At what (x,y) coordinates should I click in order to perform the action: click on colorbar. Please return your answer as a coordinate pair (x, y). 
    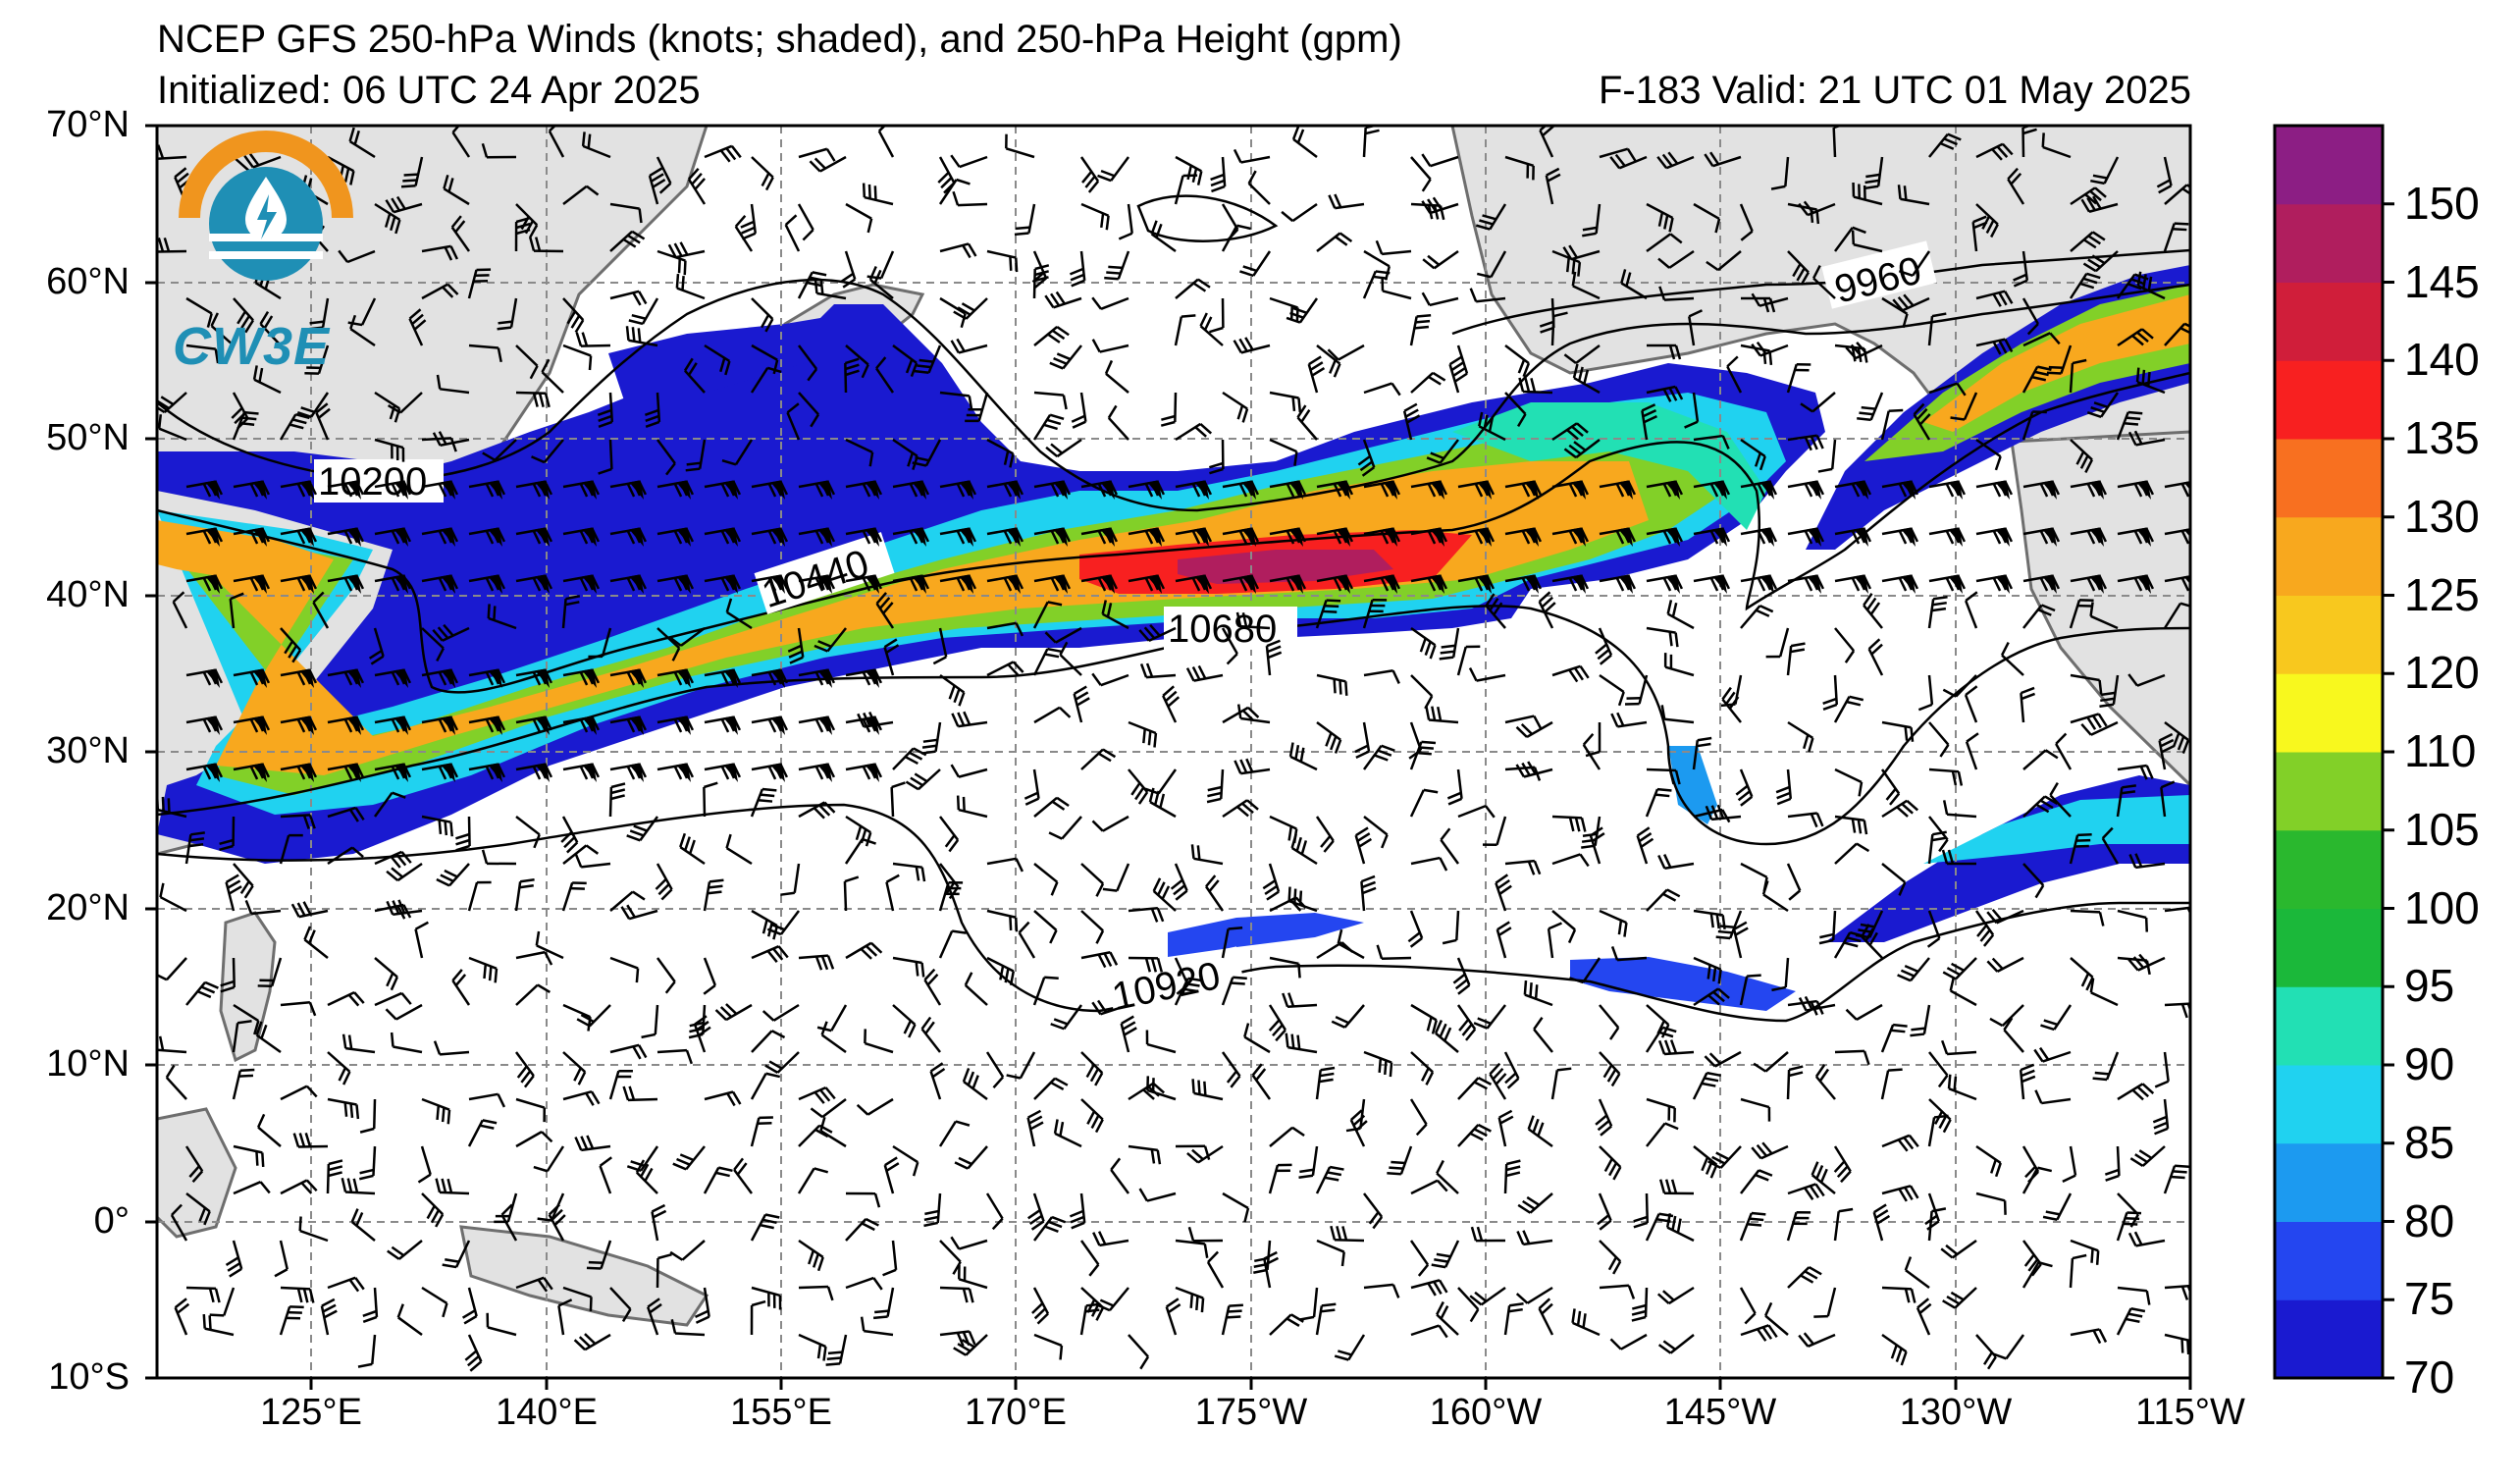
    Looking at the image, I should click on (2334, 753).